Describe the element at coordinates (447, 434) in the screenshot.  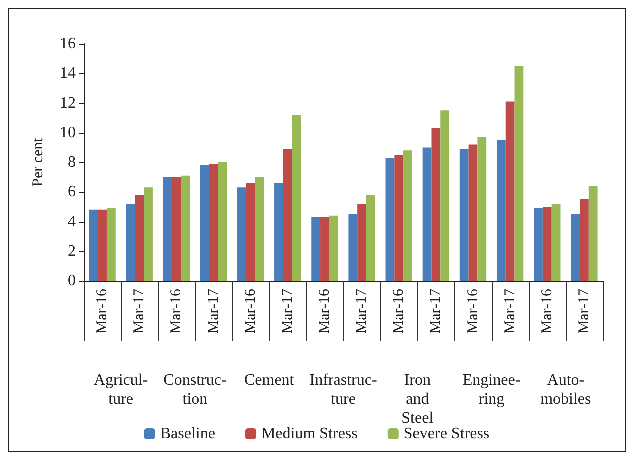
I see `legend-label: Severe Stress` at that location.